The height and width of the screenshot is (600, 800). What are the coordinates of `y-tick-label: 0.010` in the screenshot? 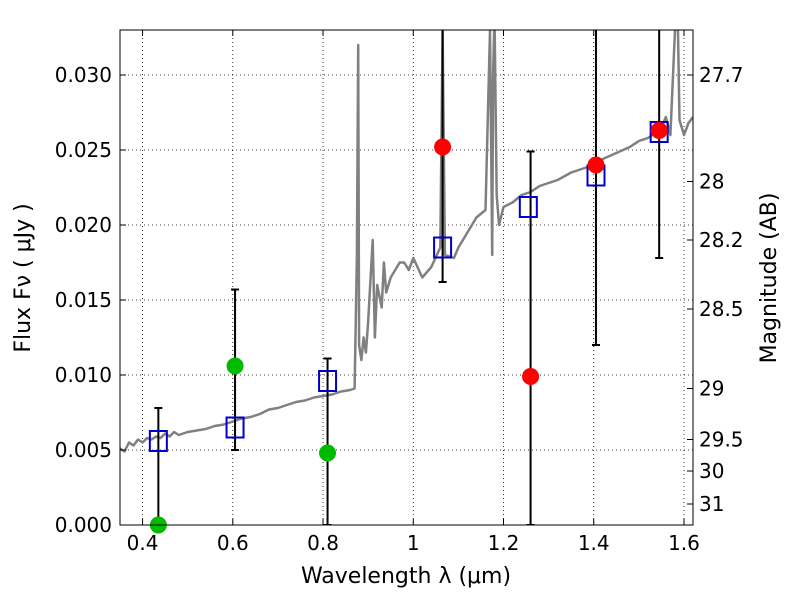 It's located at (83, 375).